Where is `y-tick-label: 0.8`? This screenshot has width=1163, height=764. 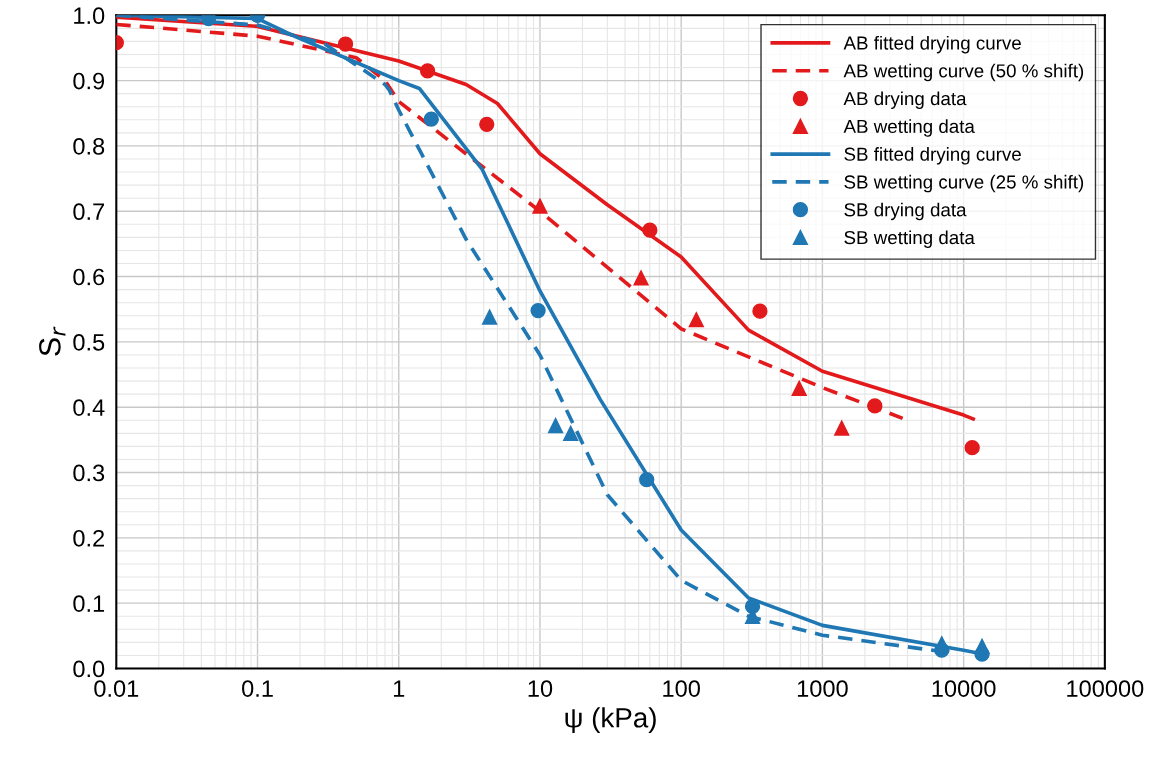
y-tick-label: 0.8 is located at coordinates (89, 146).